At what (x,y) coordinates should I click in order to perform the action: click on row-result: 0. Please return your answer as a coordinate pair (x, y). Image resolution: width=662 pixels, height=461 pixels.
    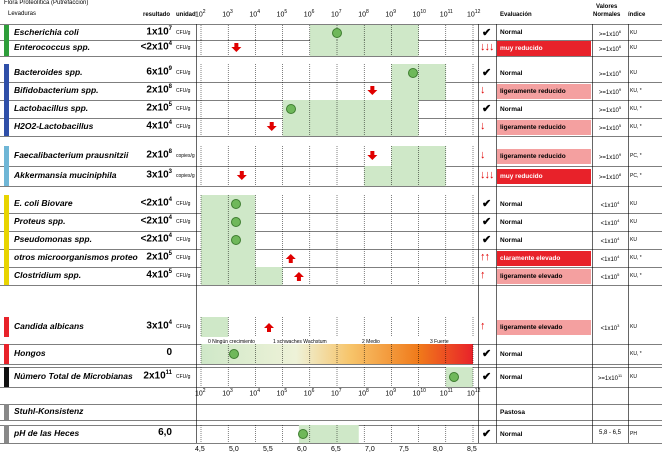
    Looking at the image, I should click on (169, 352).